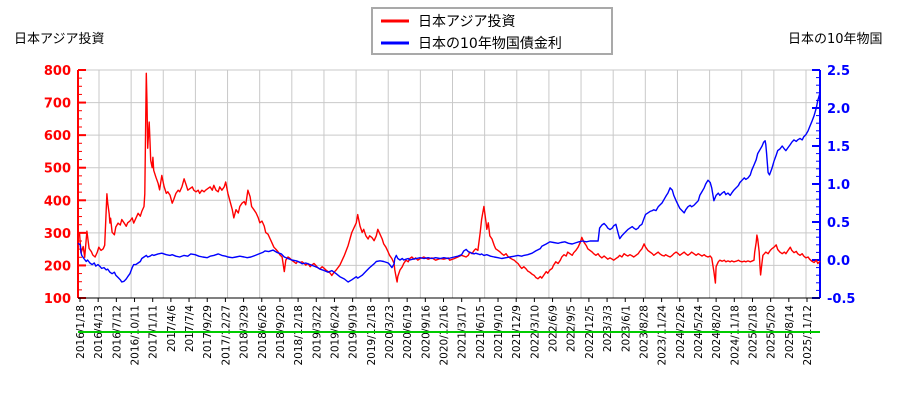  What do you see at coordinates (57, 136) in the screenshot?
I see `left-y-label: 600` at bounding box center [57, 136].